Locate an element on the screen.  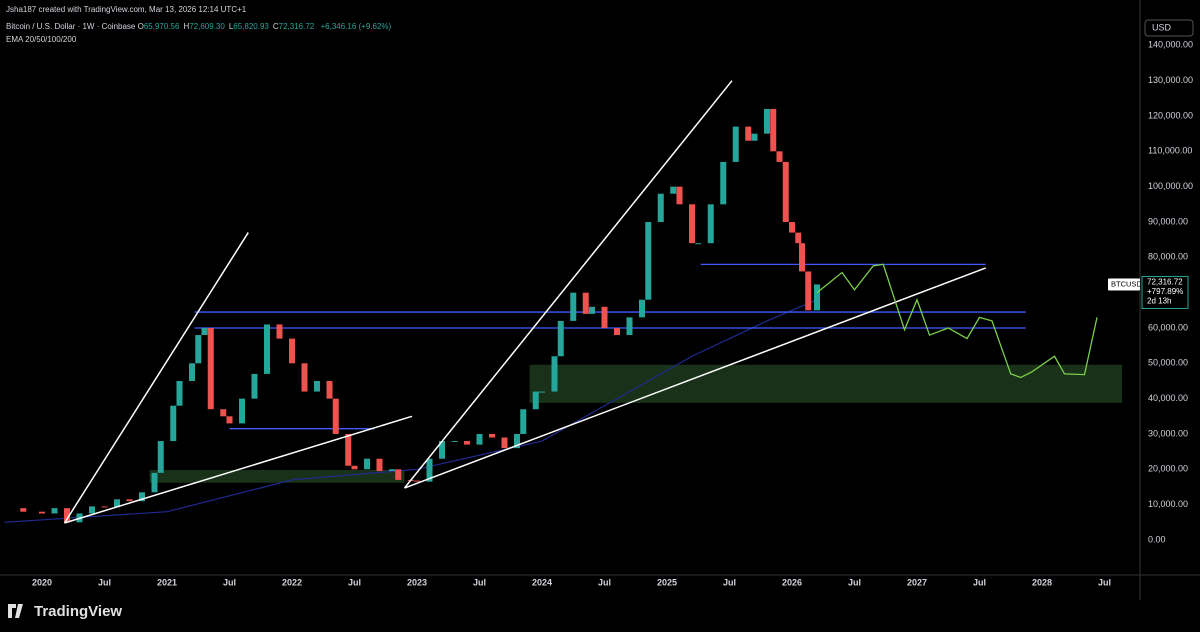
price-box is located at coordinates (1165, 292).